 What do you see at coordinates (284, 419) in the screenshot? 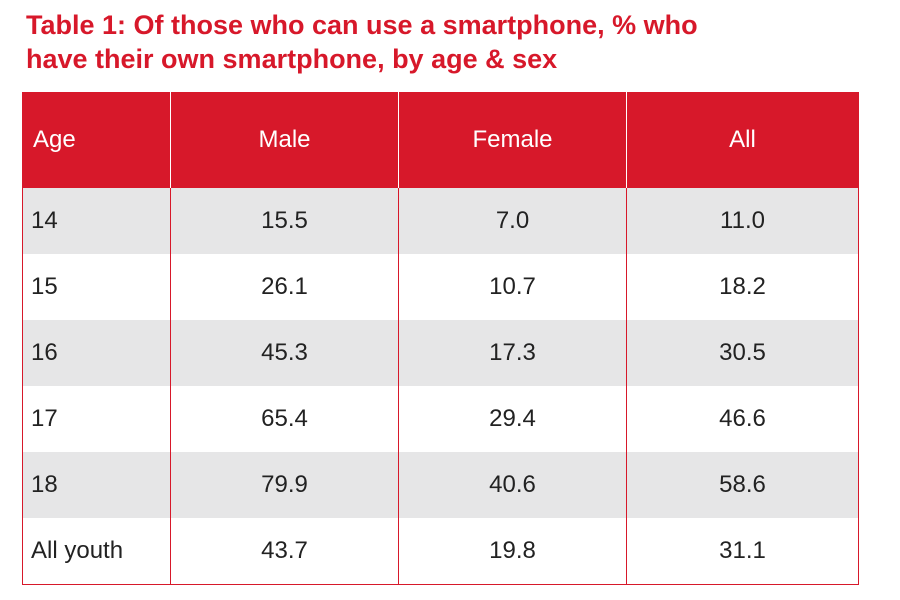
I see `cell-male: 65.4` at bounding box center [284, 419].